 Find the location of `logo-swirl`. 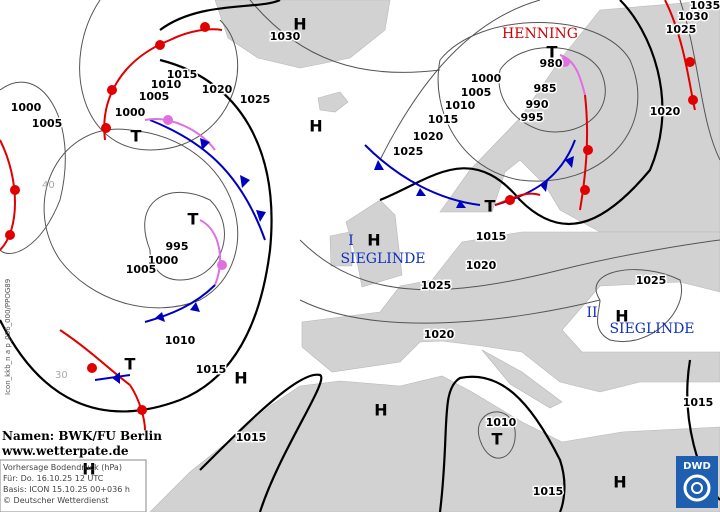

logo-swirl is located at coordinates (697, 488).